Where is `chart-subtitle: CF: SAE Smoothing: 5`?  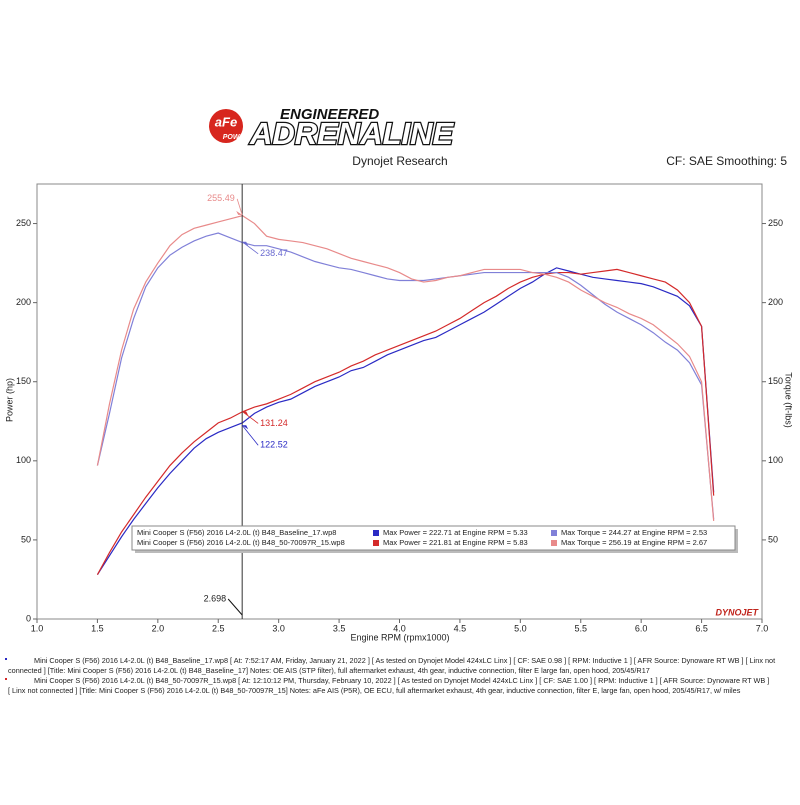
chart-subtitle: CF: SAE Smoothing: 5 is located at coordinates (726, 161).